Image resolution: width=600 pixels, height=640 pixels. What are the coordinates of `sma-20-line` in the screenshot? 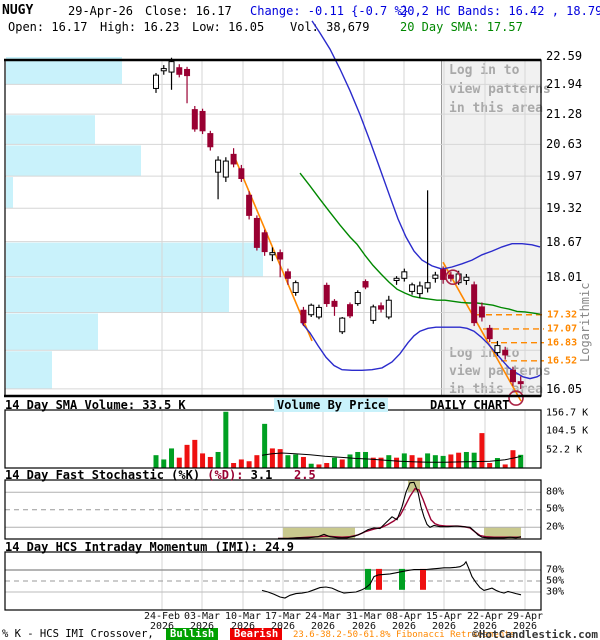 It's located at (420, 243).